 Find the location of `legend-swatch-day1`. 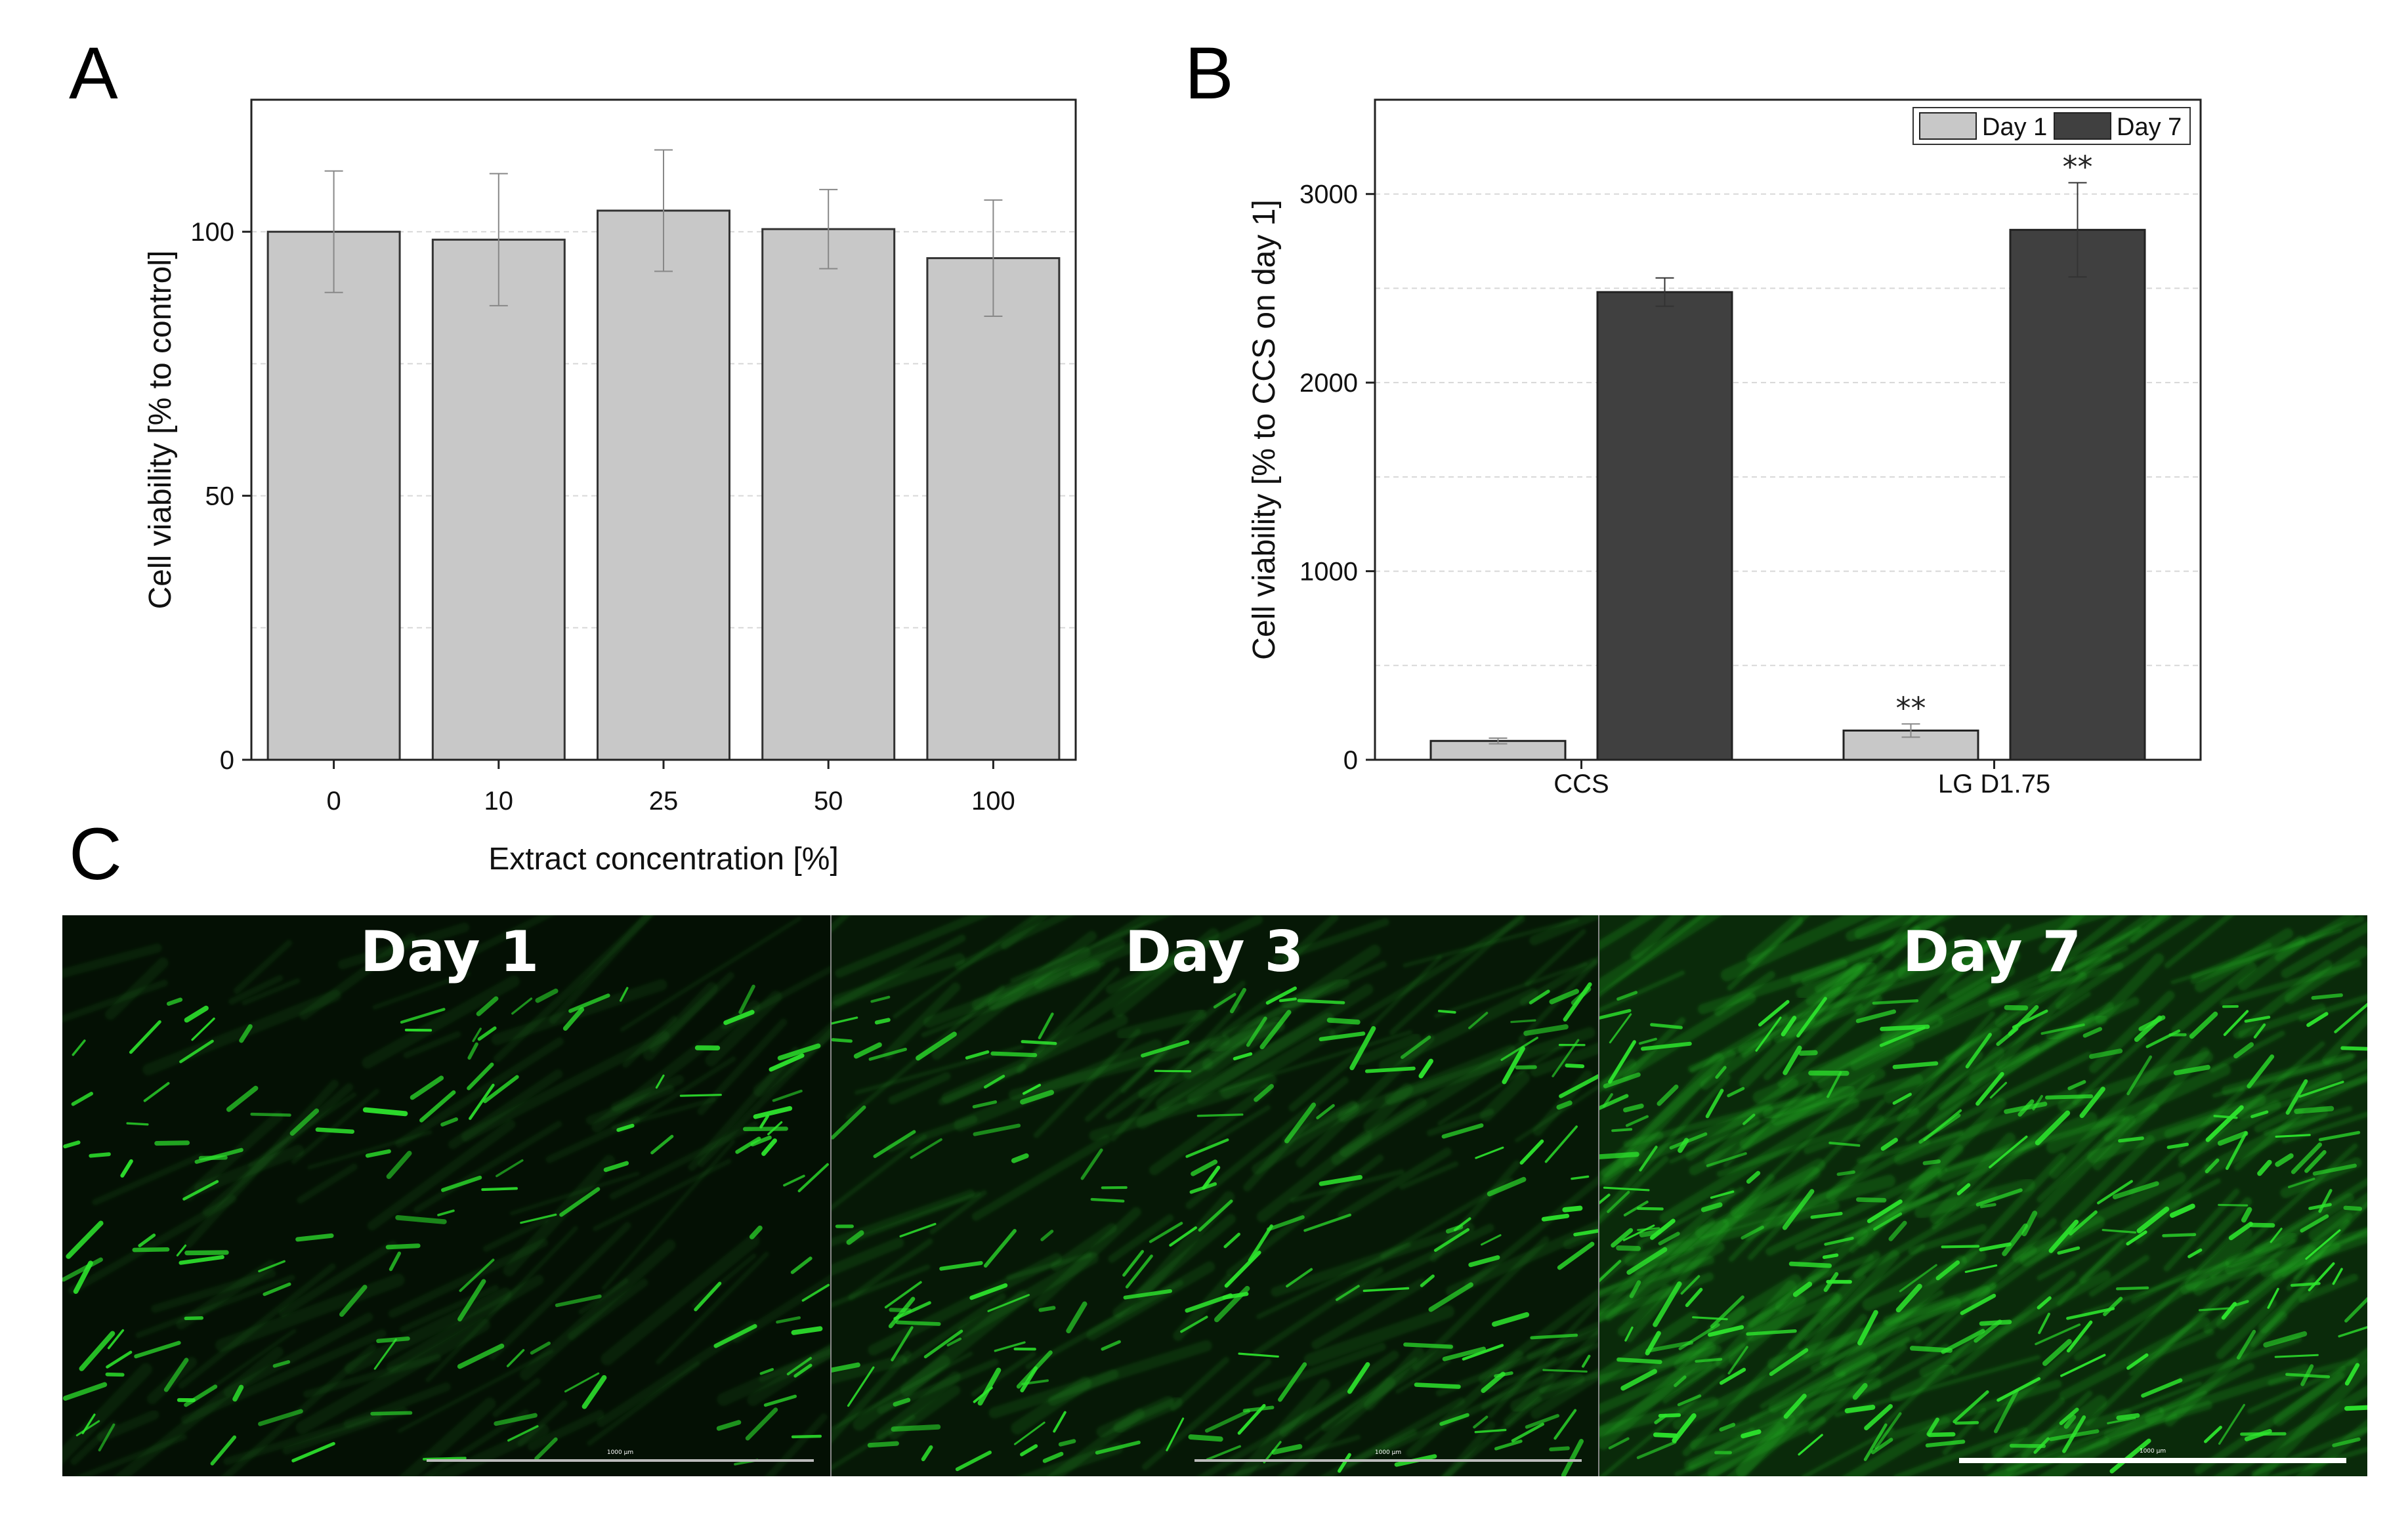

legend-swatch-day1 is located at coordinates (1948, 126).